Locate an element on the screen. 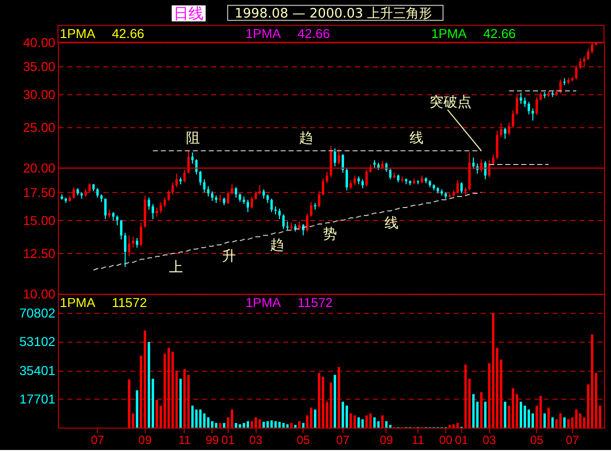 This screenshot has height=451, width=611. annotation: 势 is located at coordinates (329, 234).